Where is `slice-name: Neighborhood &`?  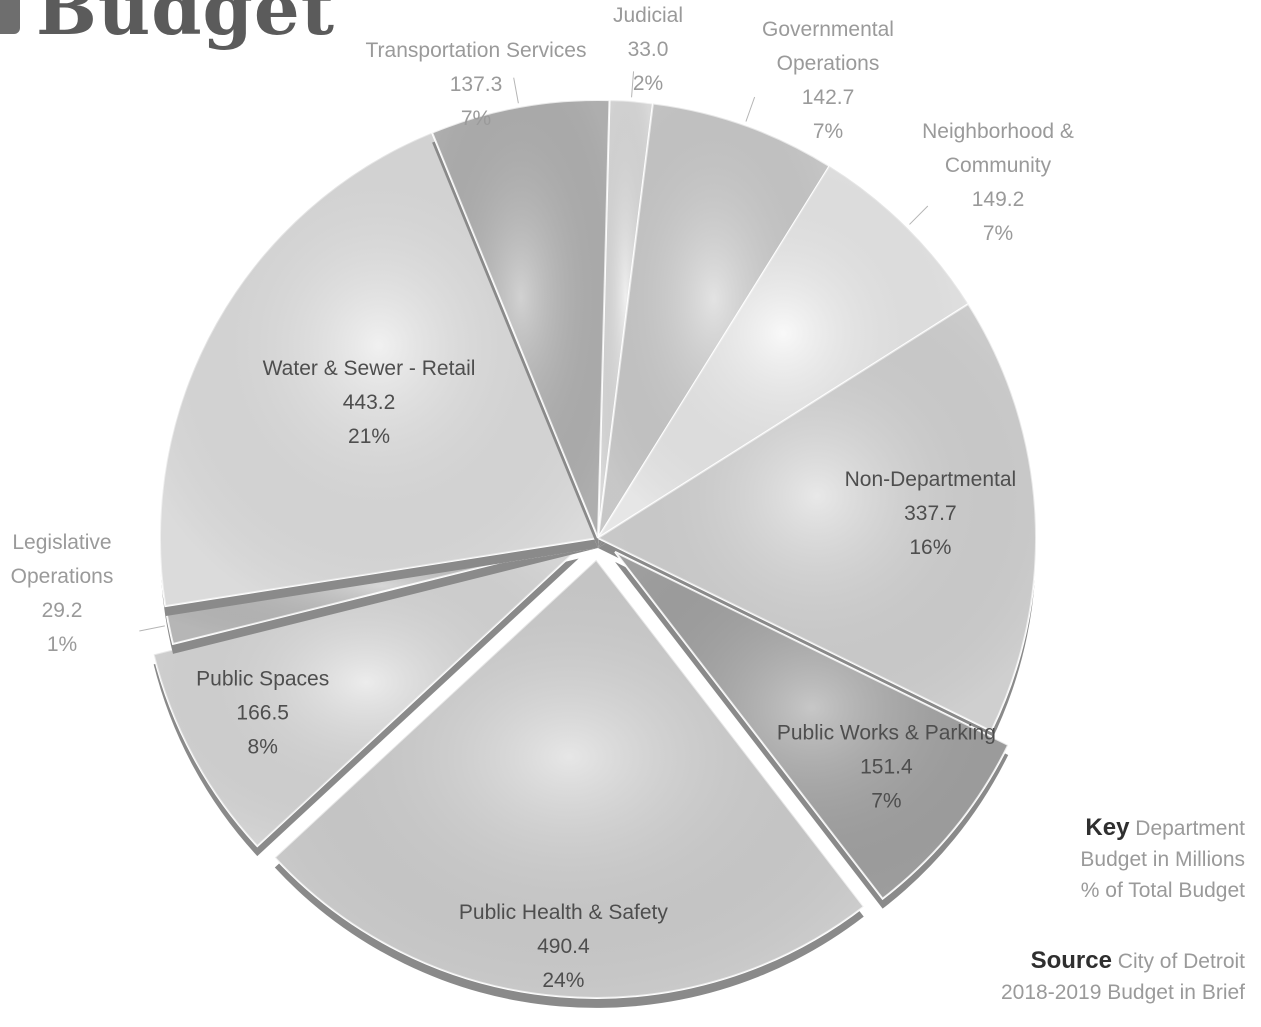
slice-name: Neighborhood & is located at coordinates (998, 131).